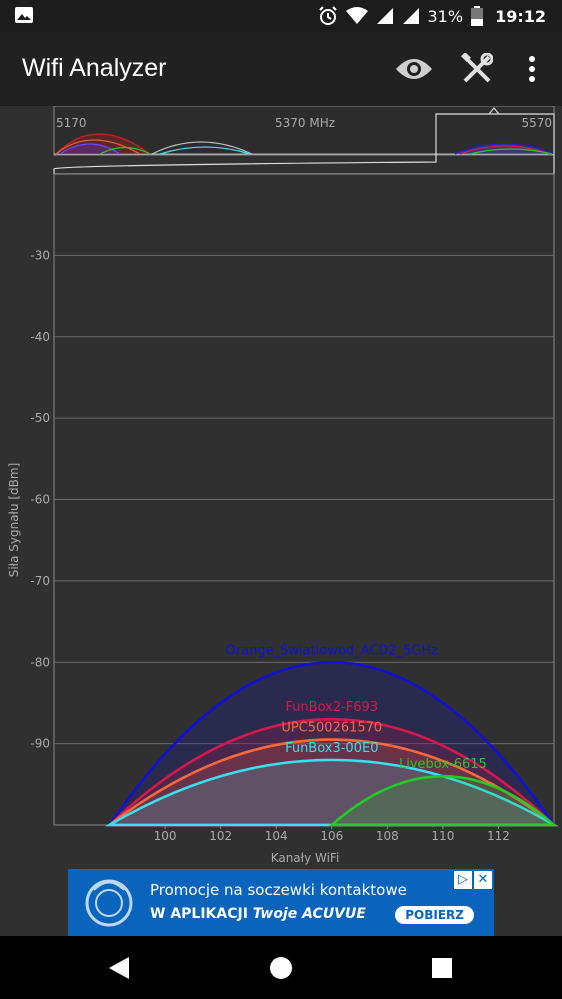 The image size is (562, 999). Describe the element at coordinates (305, 858) in the screenshot. I see `x-axis-label: Kanały WiFi` at that location.